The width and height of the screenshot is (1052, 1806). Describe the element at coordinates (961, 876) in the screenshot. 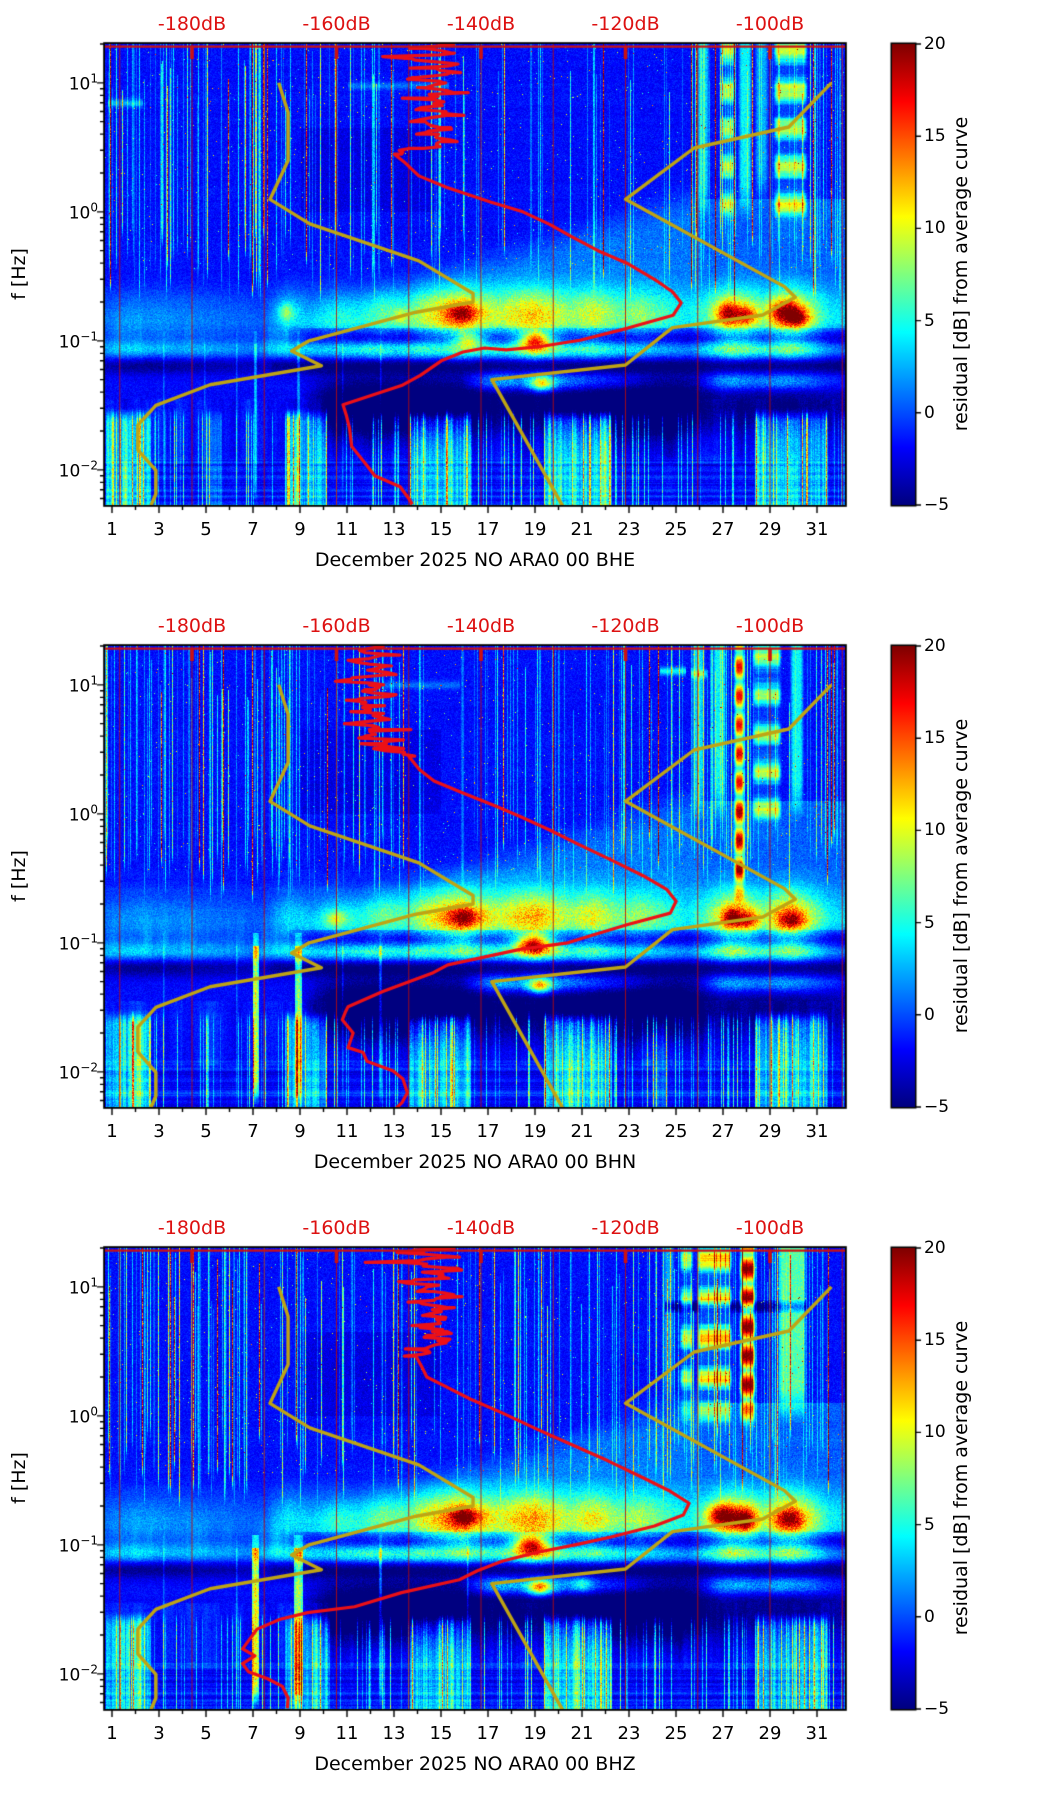

I see `colorbar-label-2: residual [dB] from average curve` at that location.